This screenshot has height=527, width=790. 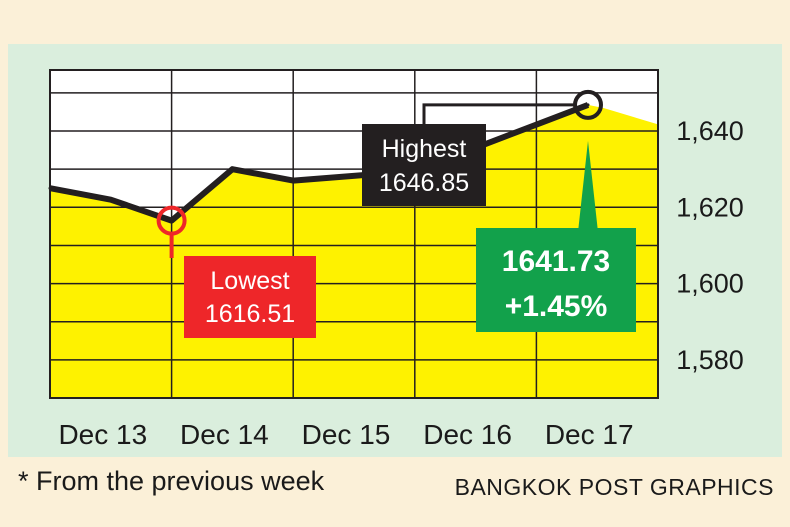 I want to click on x-tick-label: Dec 13, so click(x=102, y=434).